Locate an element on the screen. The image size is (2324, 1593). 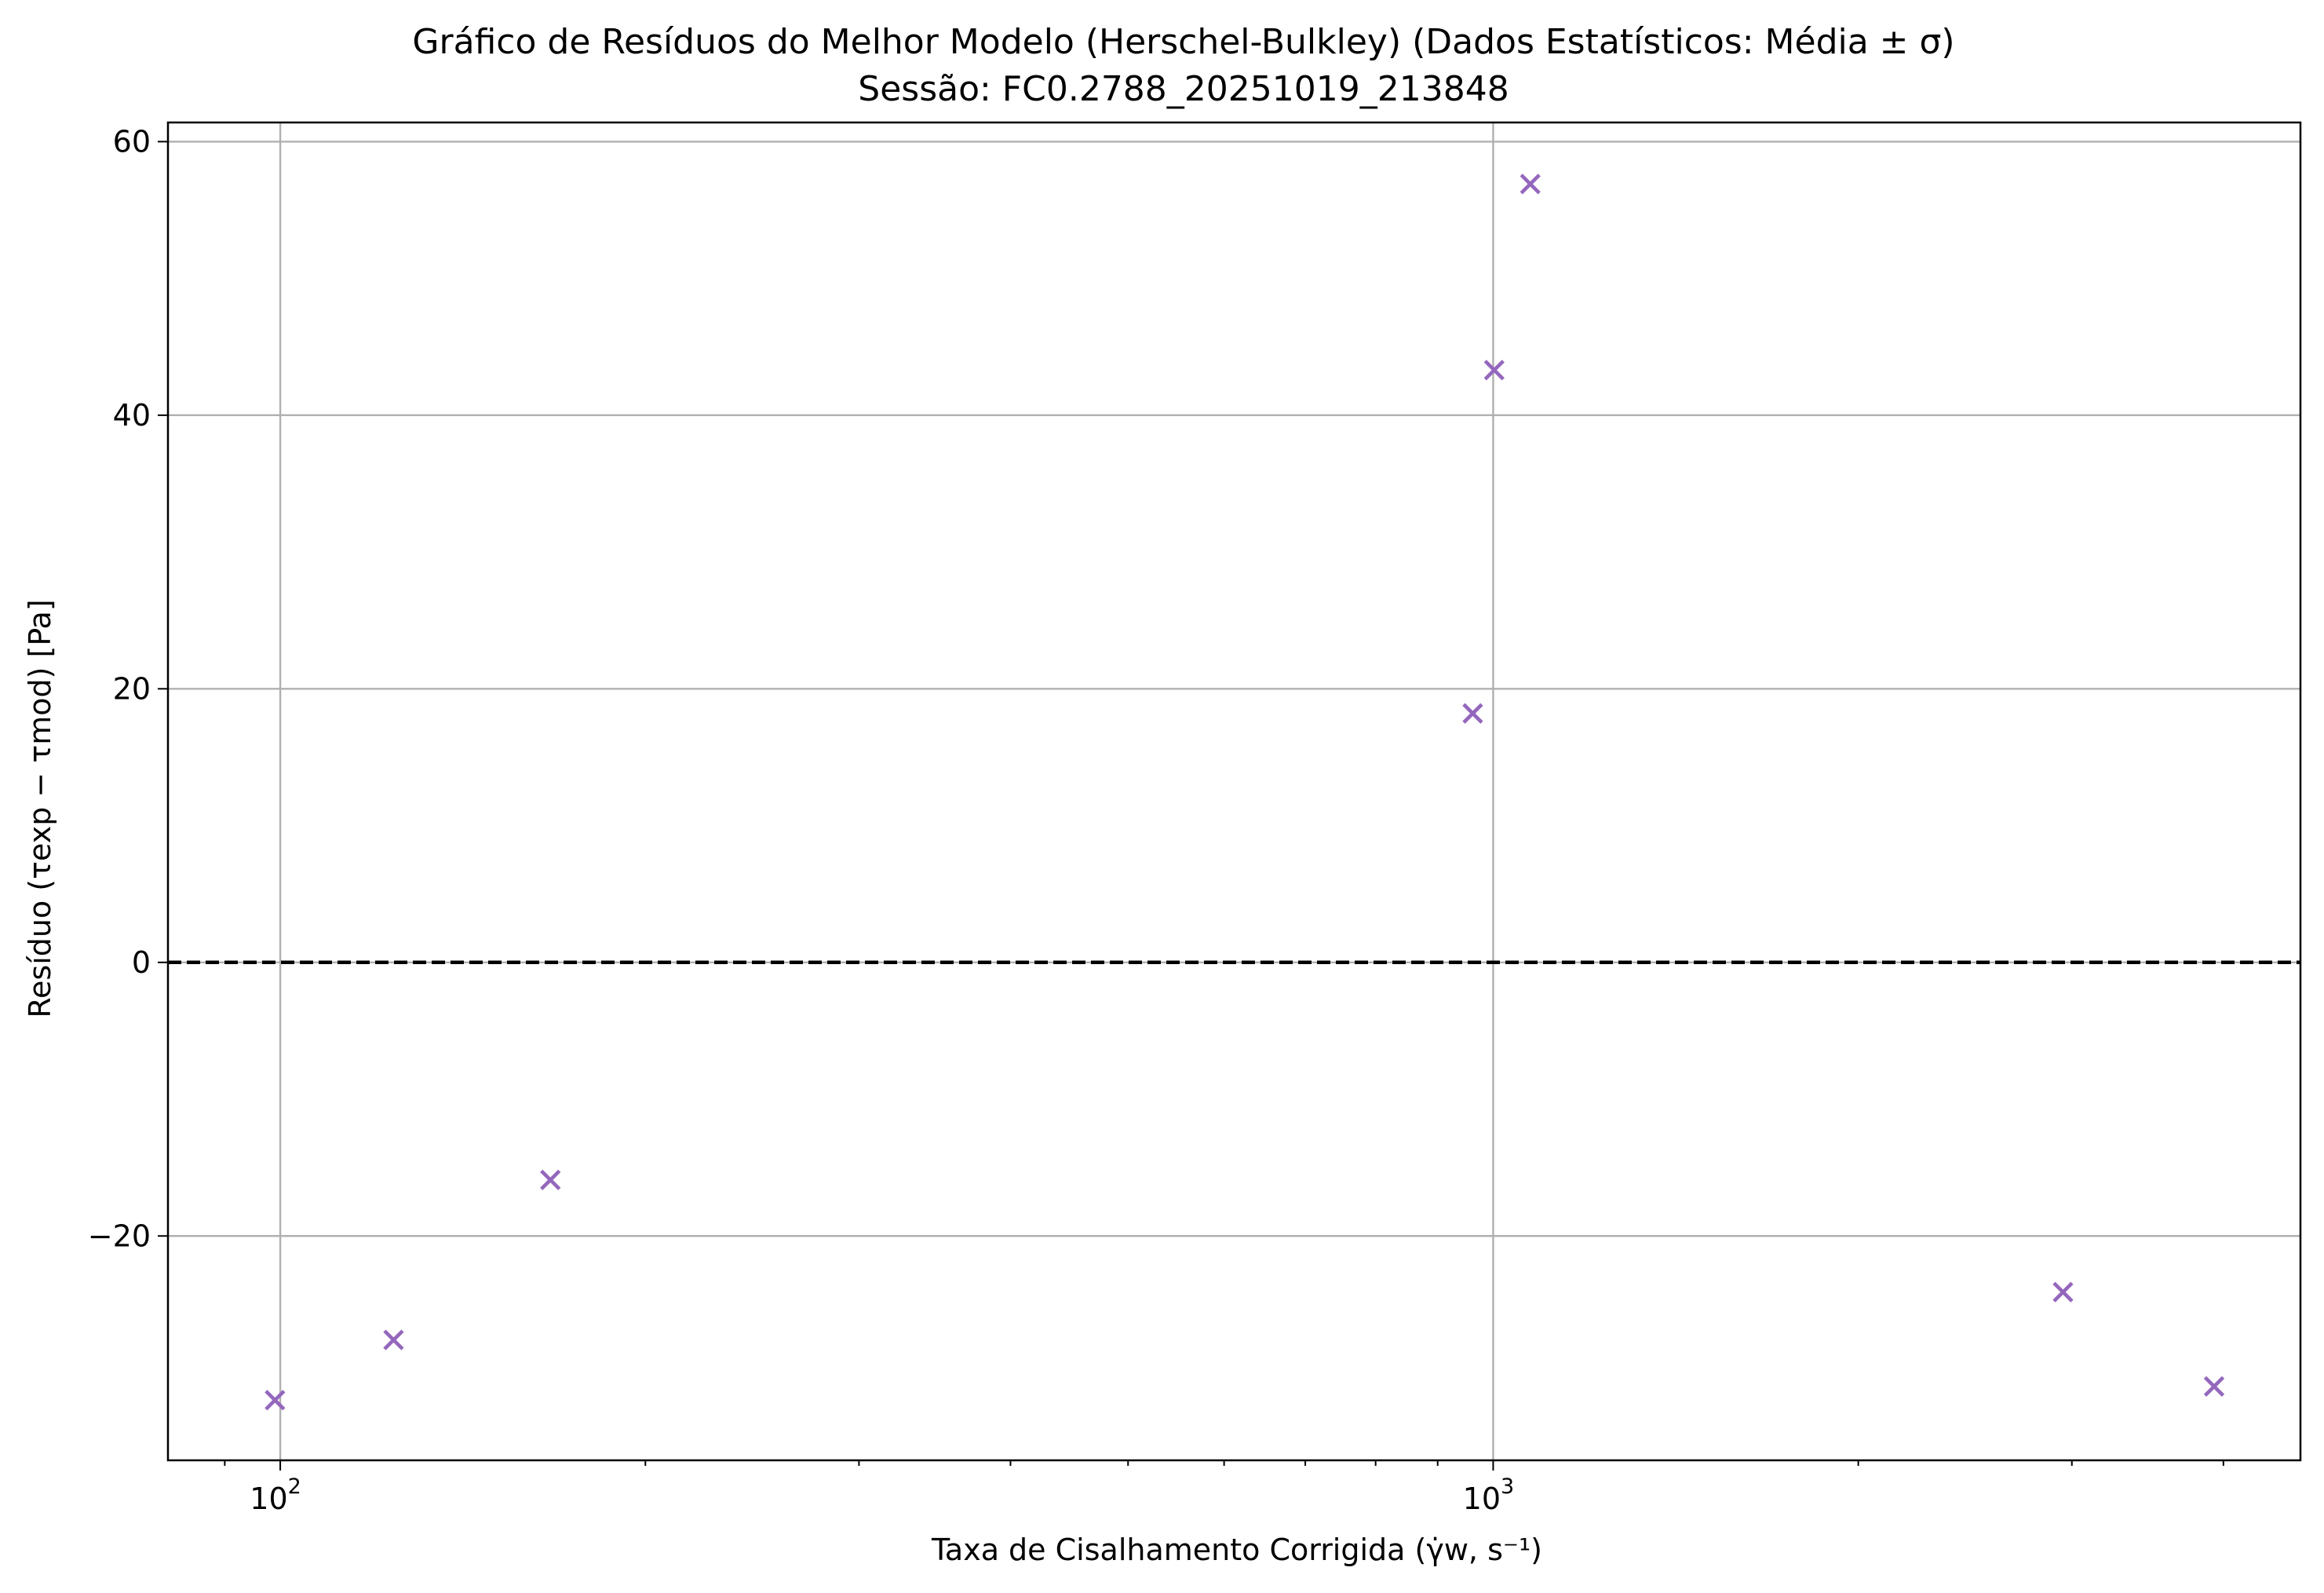
y-tick-label: 60 is located at coordinates (132, 141).